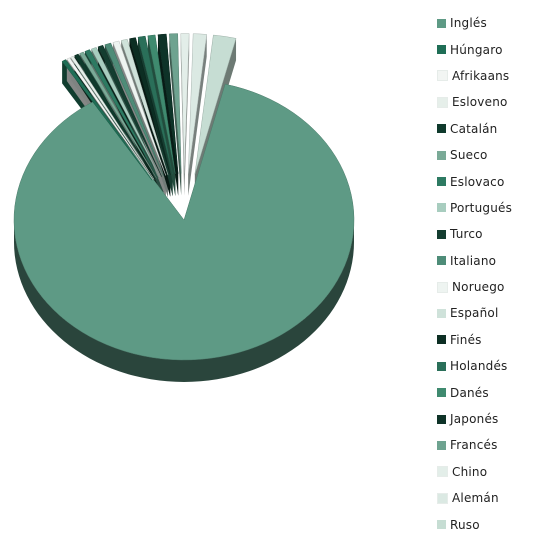  I want to click on legend-label: Turco, so click(466, 234).